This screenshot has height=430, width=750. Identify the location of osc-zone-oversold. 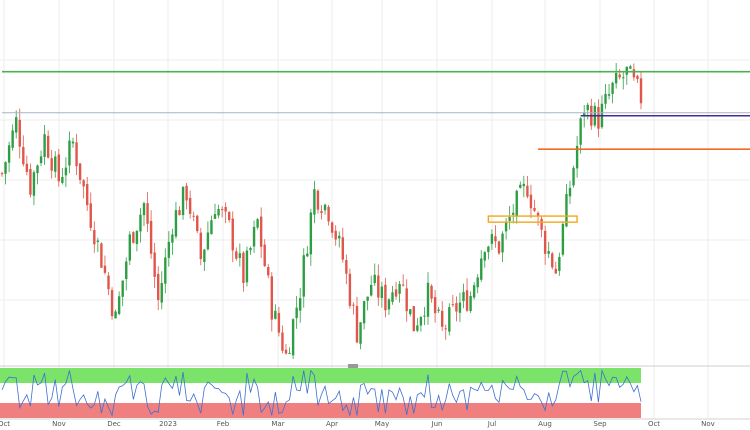
(320, 410).